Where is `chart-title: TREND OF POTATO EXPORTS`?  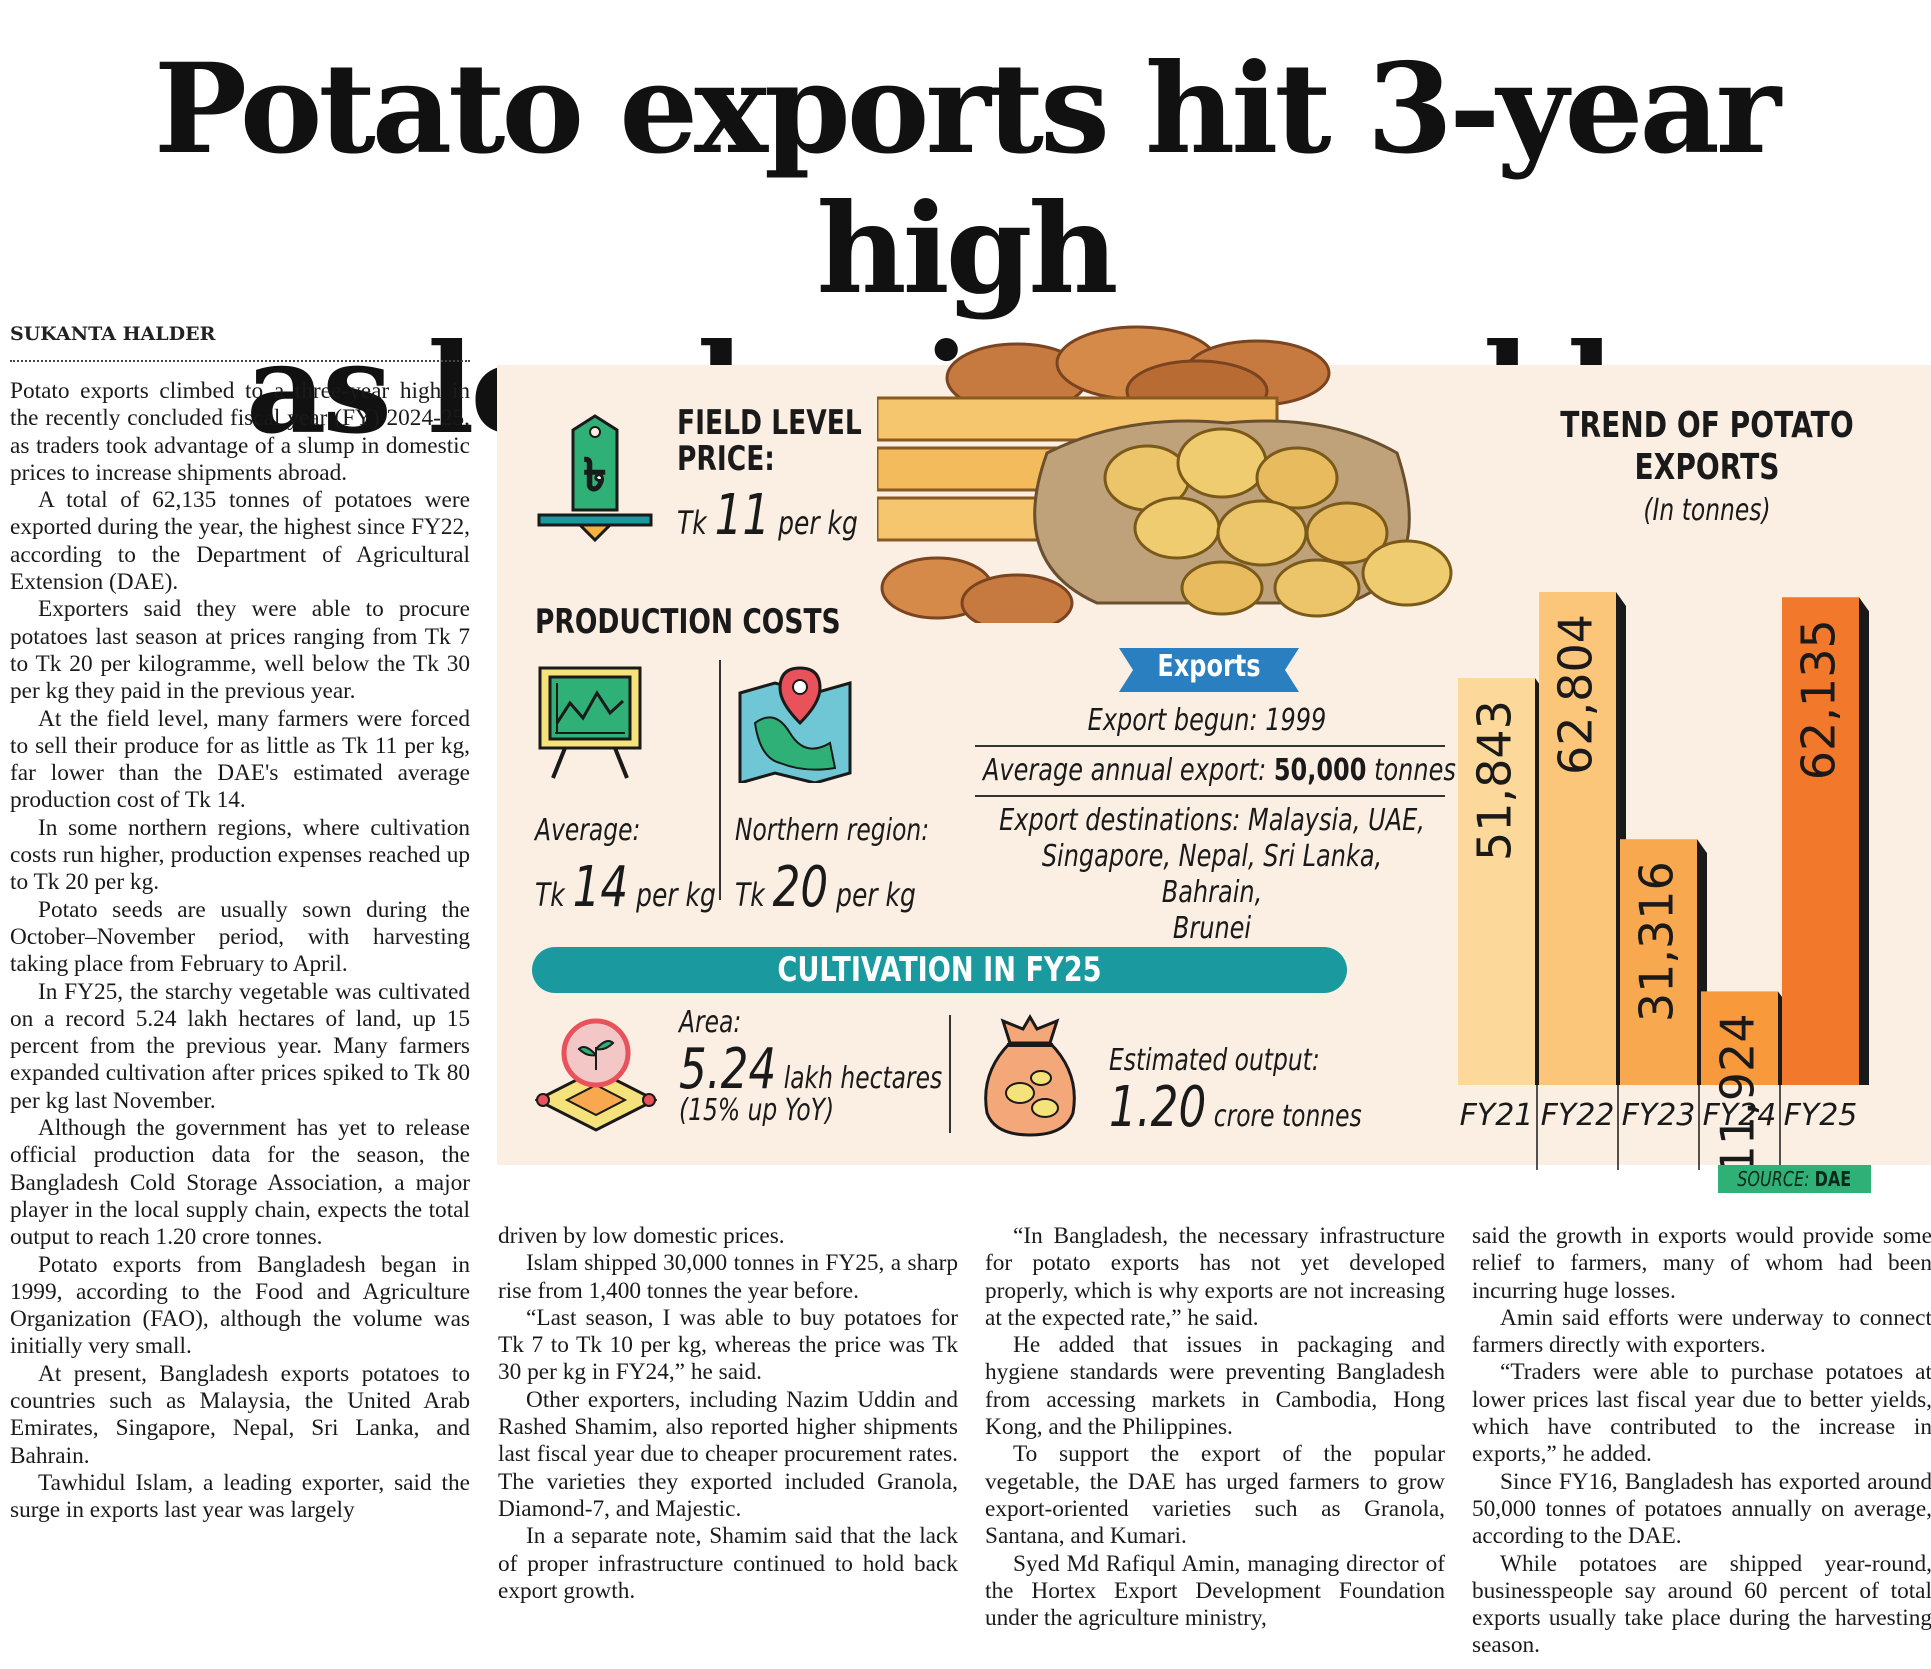 chart-title: TREND OF POTATO EXPORTS is located at coordinates (1707, 447).